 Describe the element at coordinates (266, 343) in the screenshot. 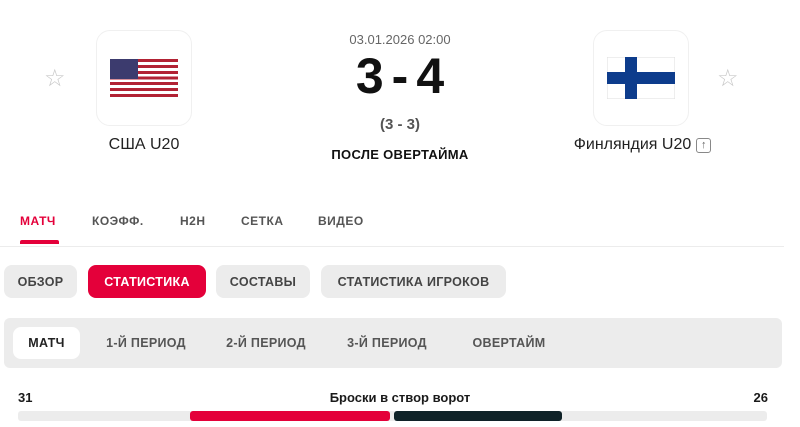

I see `period-2: 2-Й ПЕРИОД` at that location.